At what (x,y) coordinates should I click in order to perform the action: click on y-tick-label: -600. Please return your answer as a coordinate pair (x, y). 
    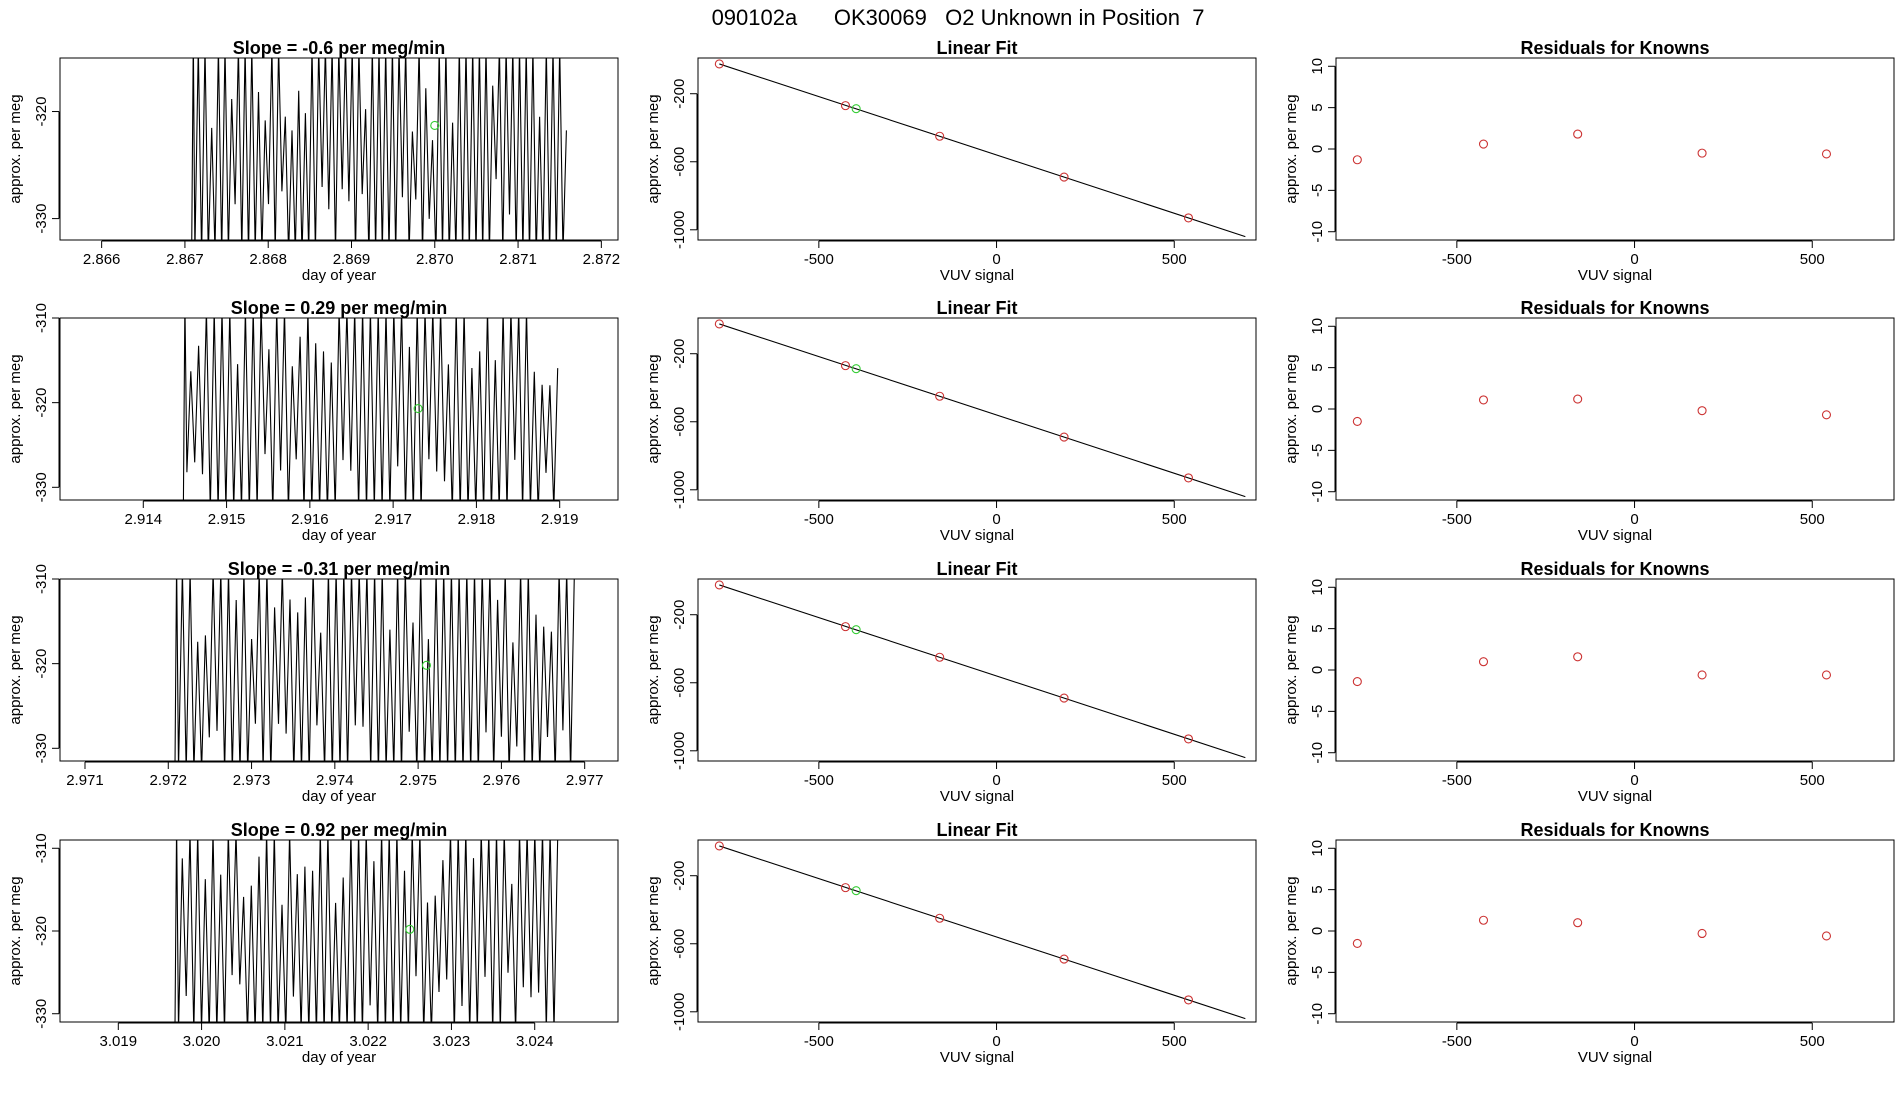
    Looking at the image, I should click on (679, 162).